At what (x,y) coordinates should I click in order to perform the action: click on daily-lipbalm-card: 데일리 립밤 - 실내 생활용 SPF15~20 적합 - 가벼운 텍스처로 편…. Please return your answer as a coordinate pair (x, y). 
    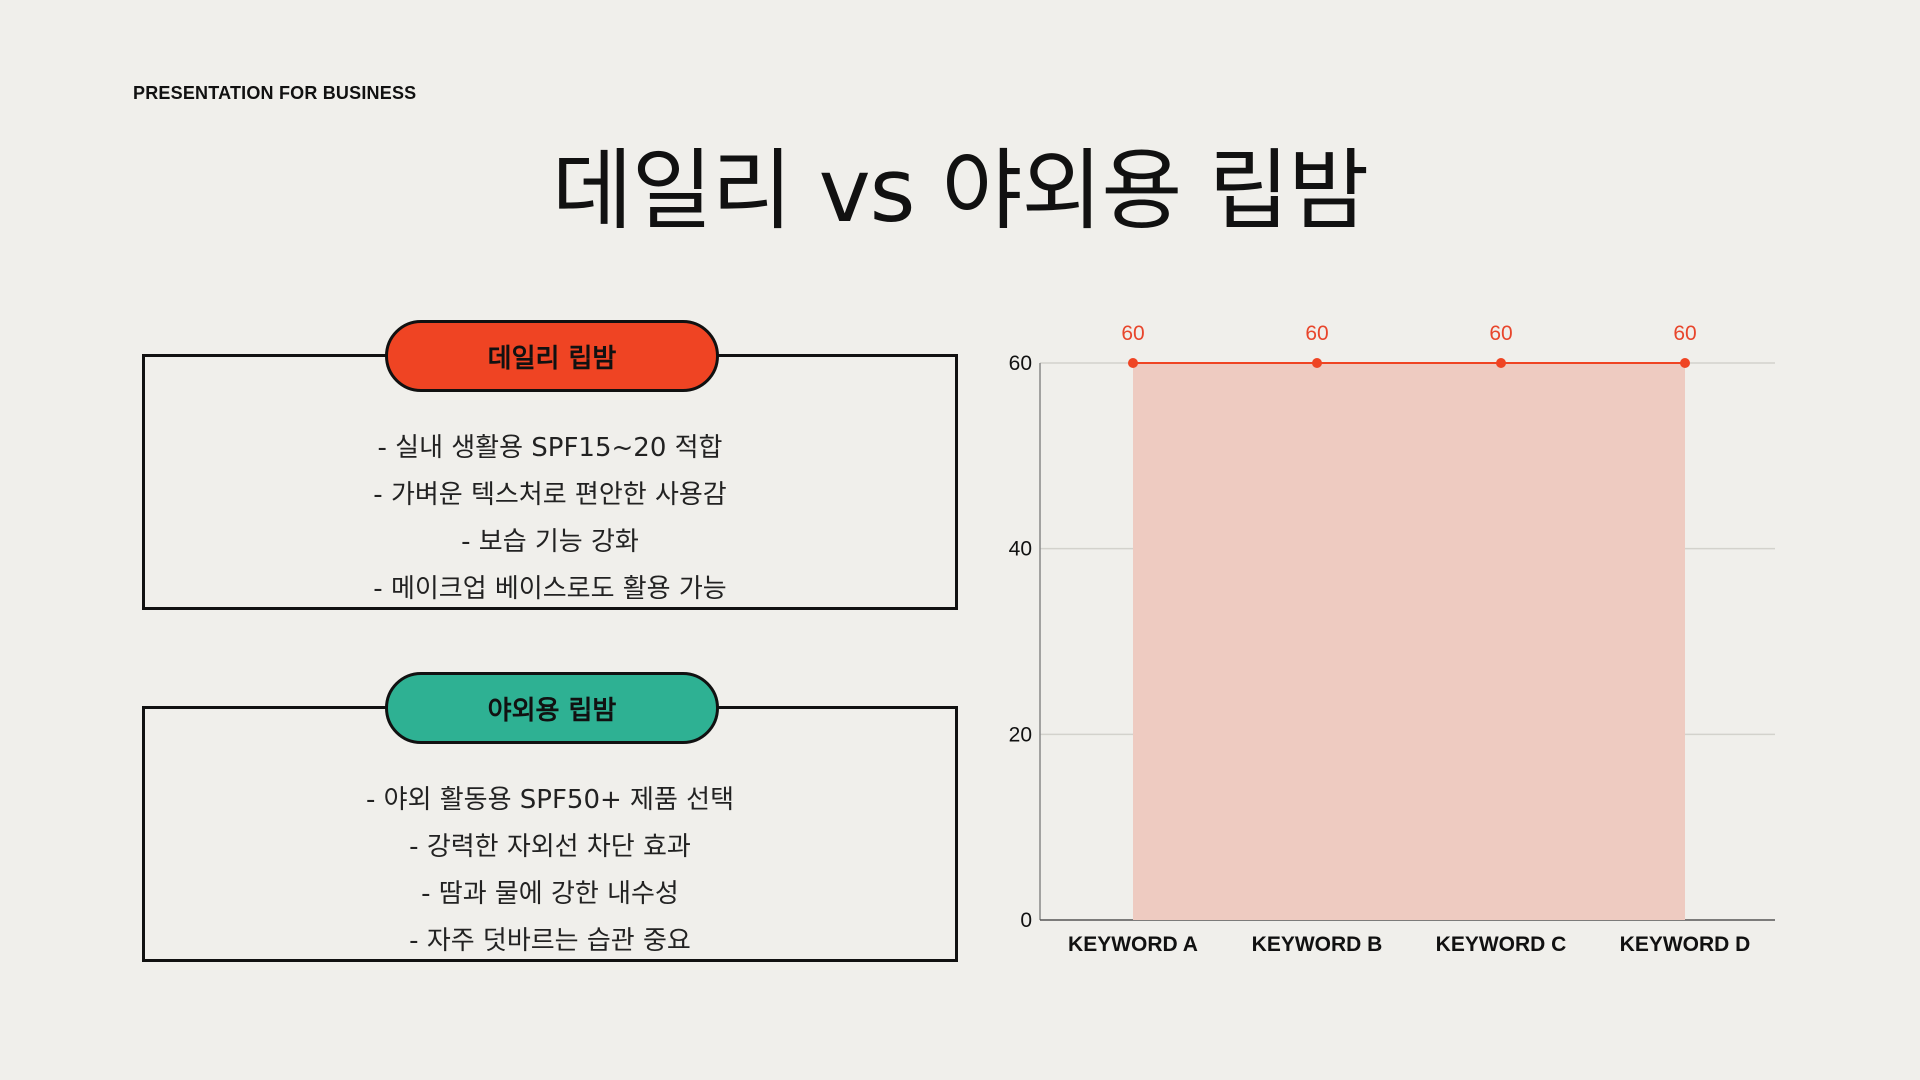
    Looking at the image, I should click on (550, 466).